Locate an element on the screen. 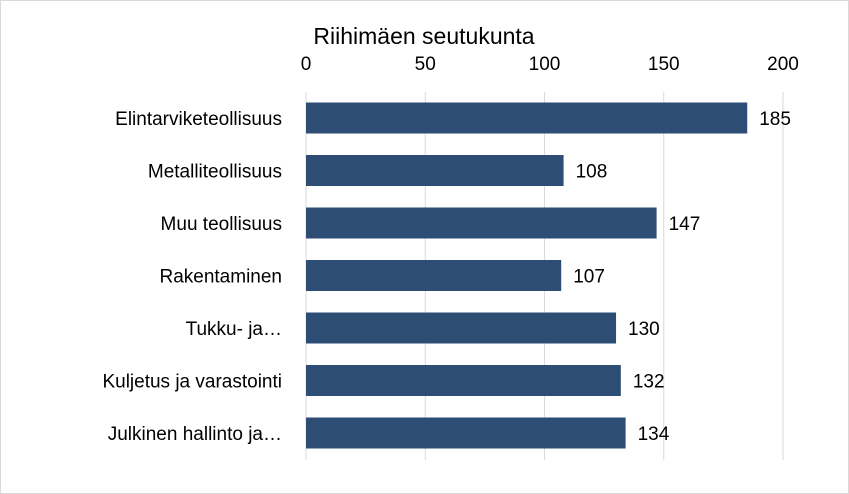  data-label: 132 is located at coordinates (649, 382).